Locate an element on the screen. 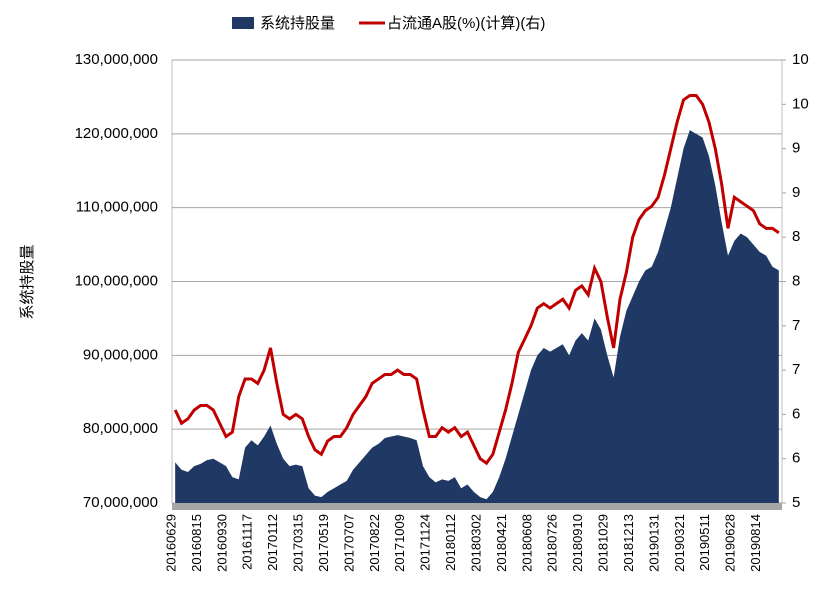  legend-label: 占流通A股(%)(计算)(右) is located at coordinates (466, 23).